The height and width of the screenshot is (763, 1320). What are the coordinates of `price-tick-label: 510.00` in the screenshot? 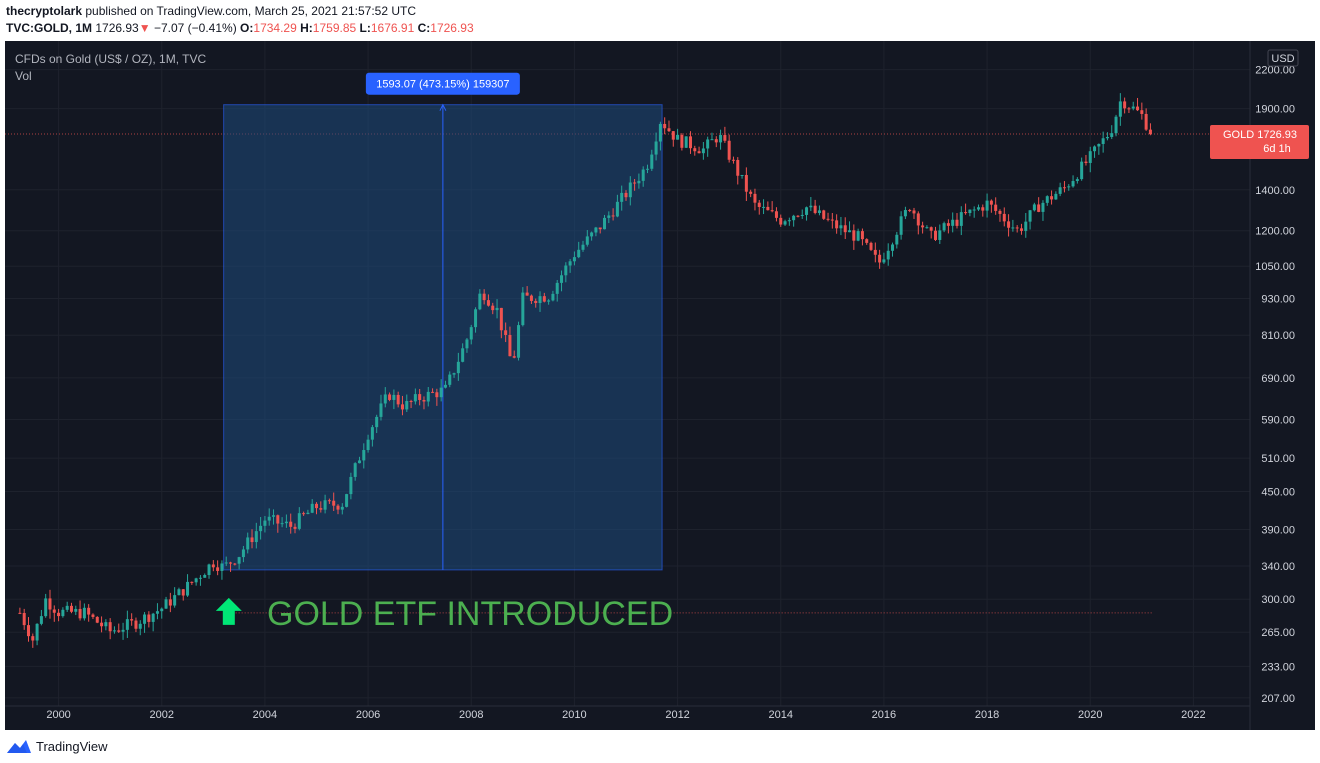 It's located at (1278, 459).